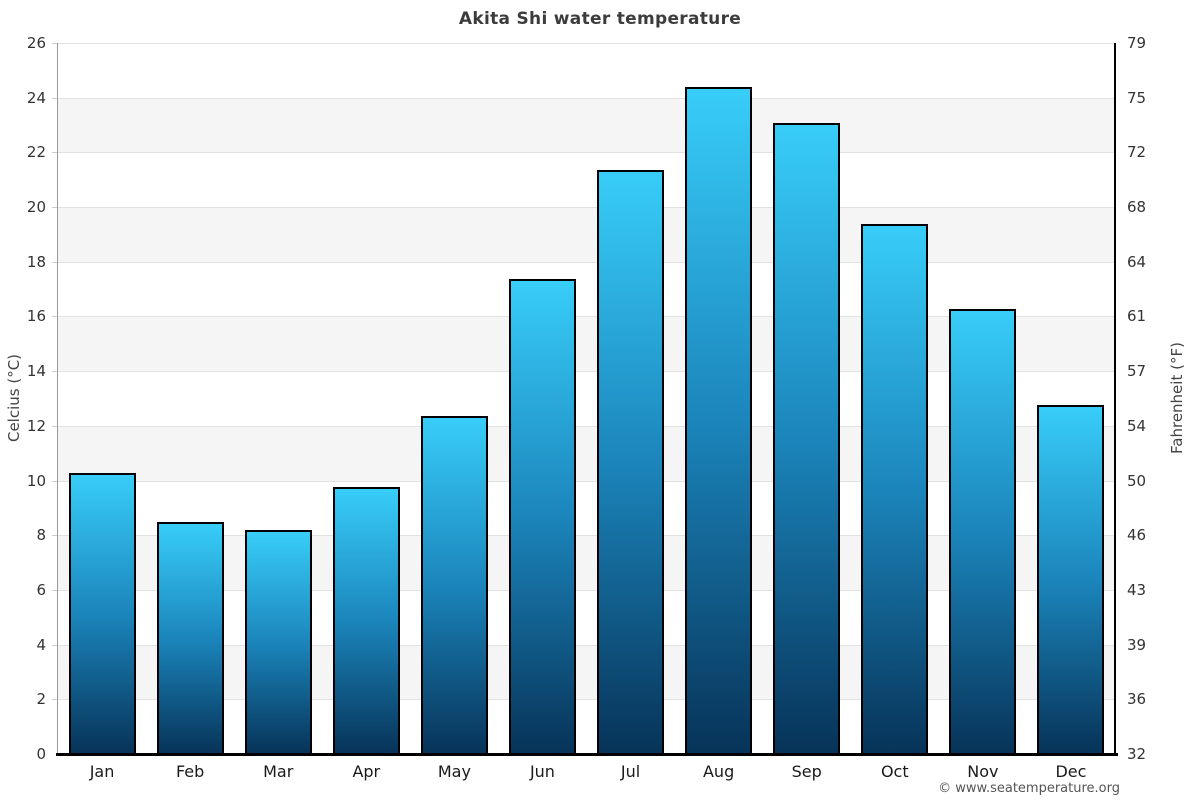  I want to click on y-tick-label-fahrenheit: 75, so click(1137, 97).